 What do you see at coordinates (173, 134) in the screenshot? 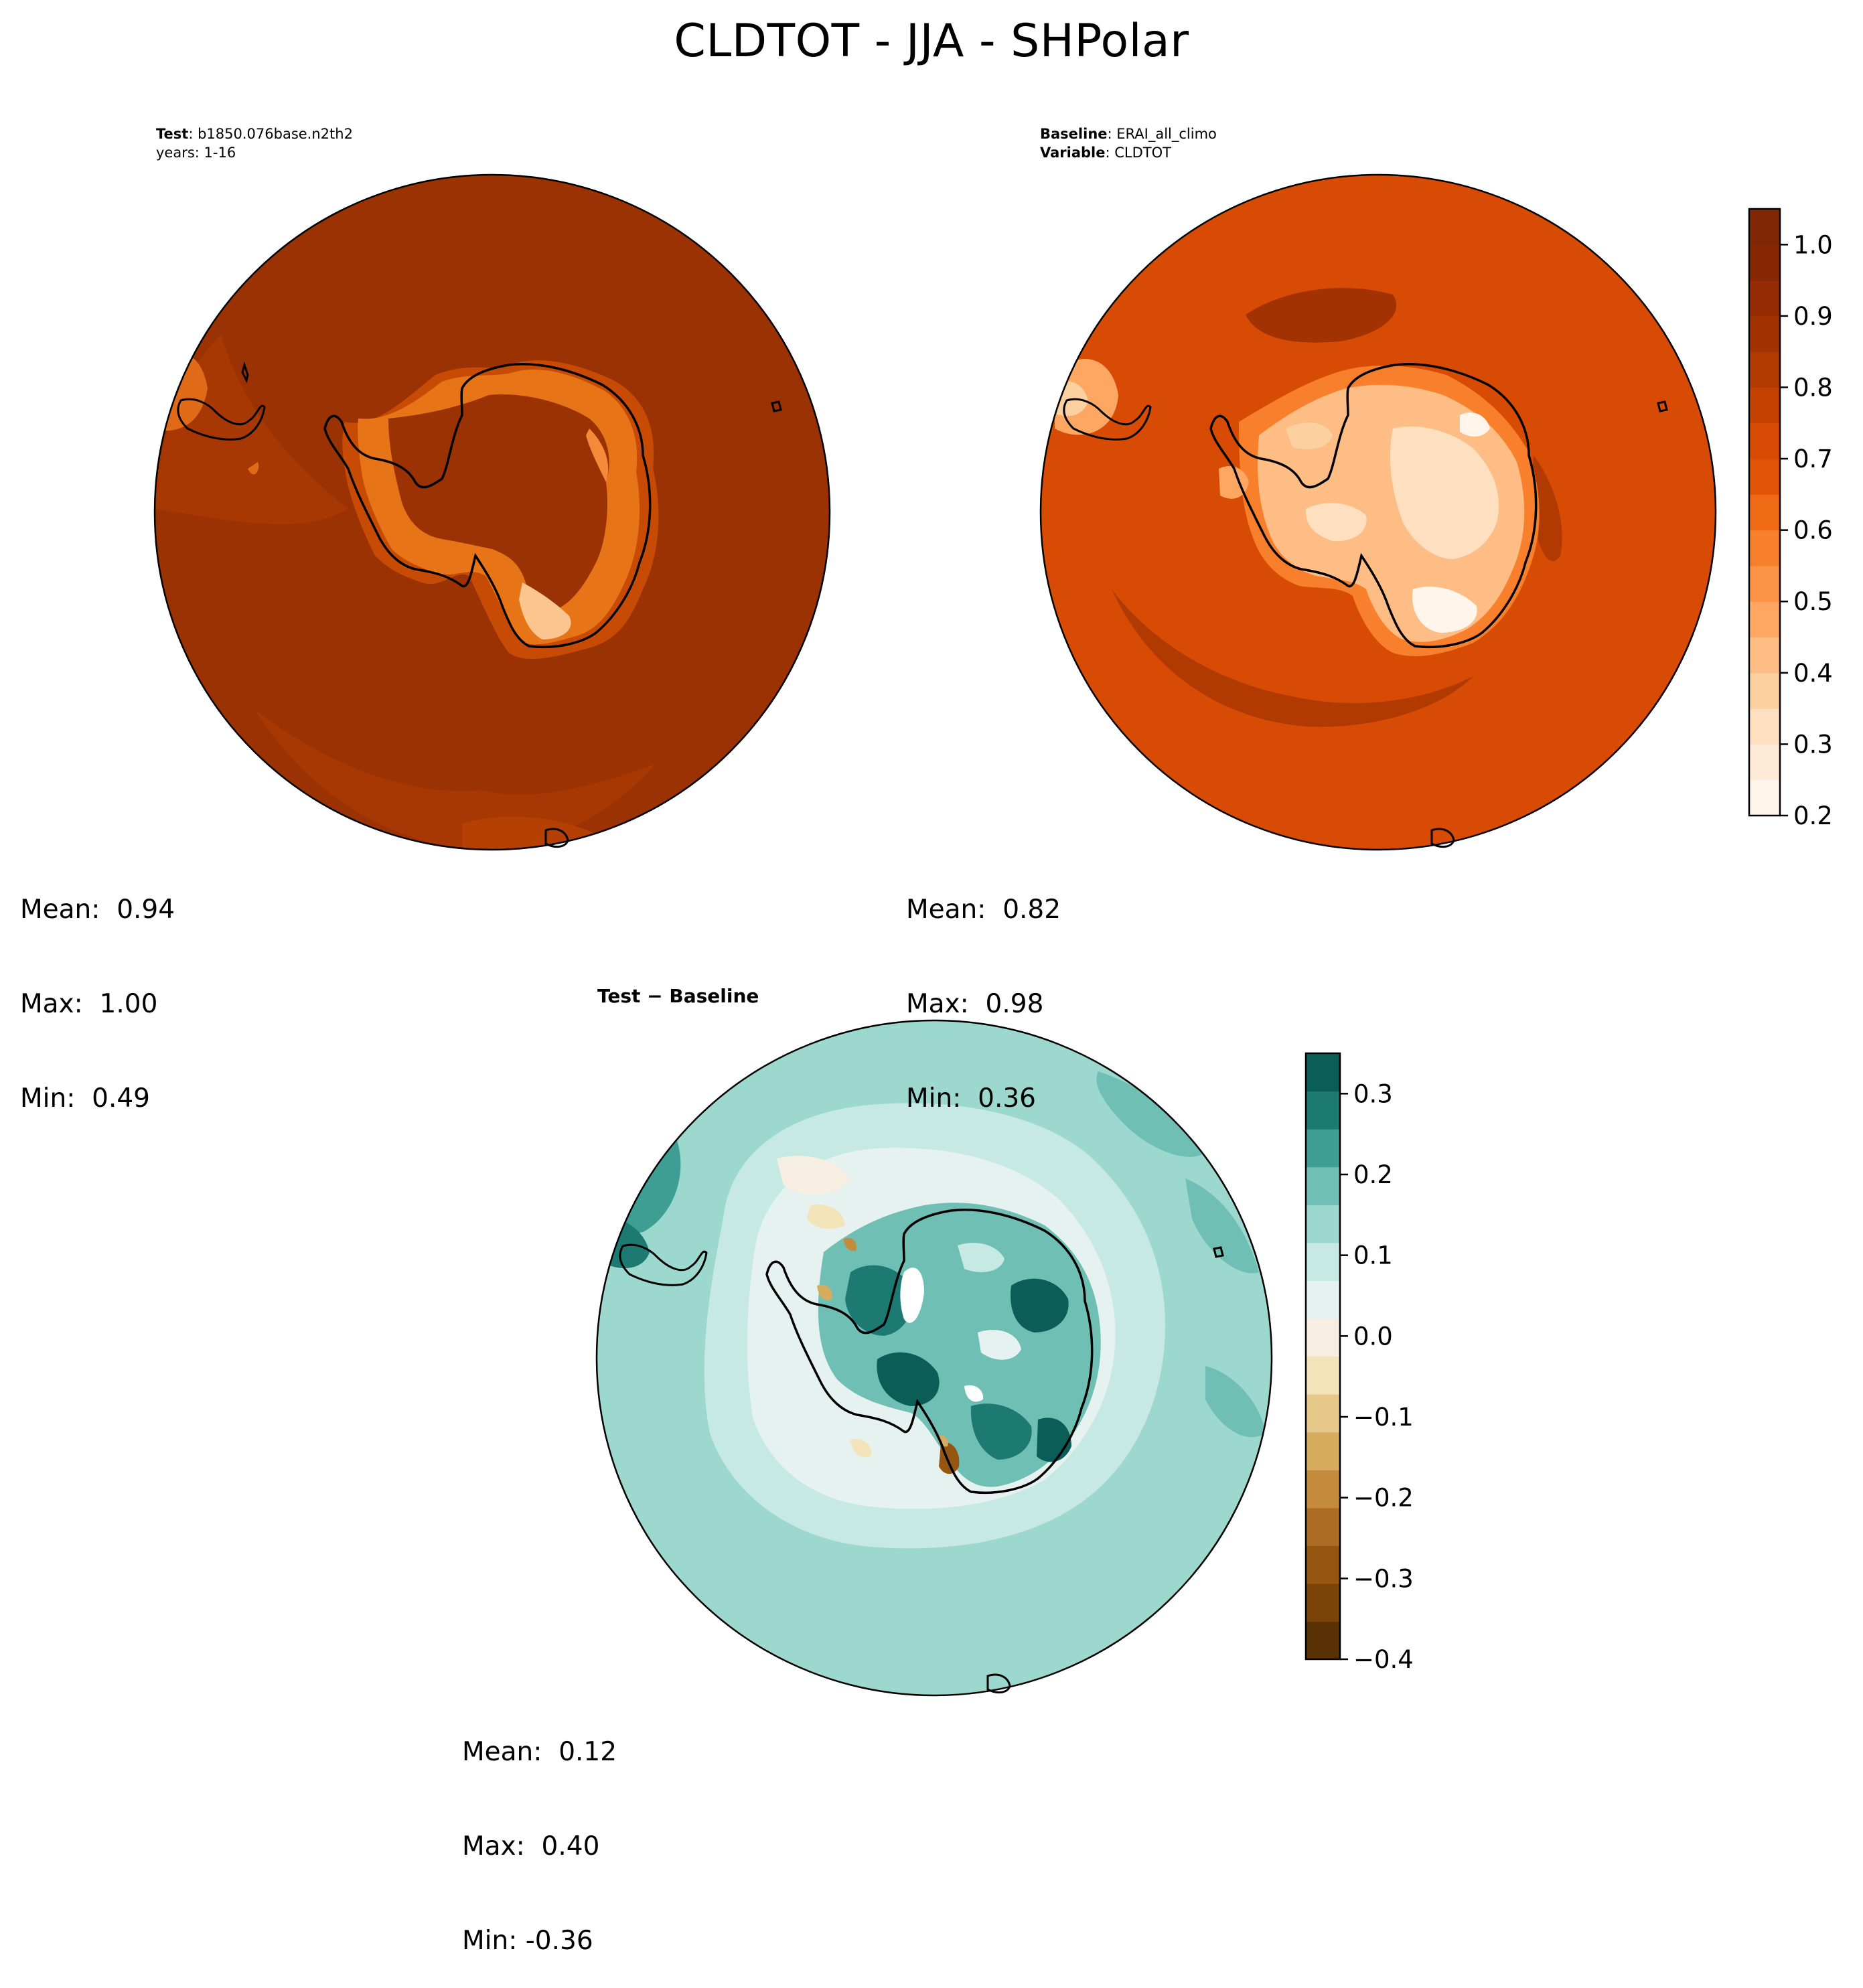
I see `test-label: Test` at bounding box center [173, 134].